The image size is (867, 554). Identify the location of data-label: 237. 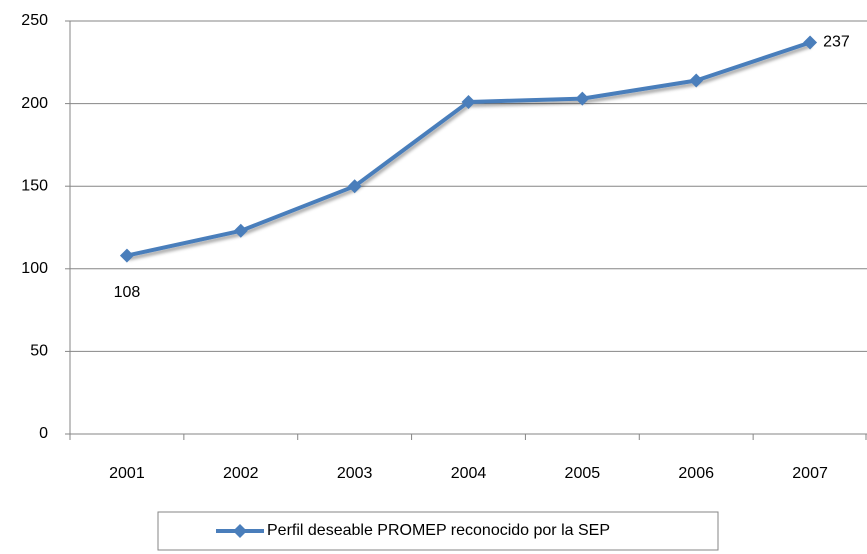
(836, 42).